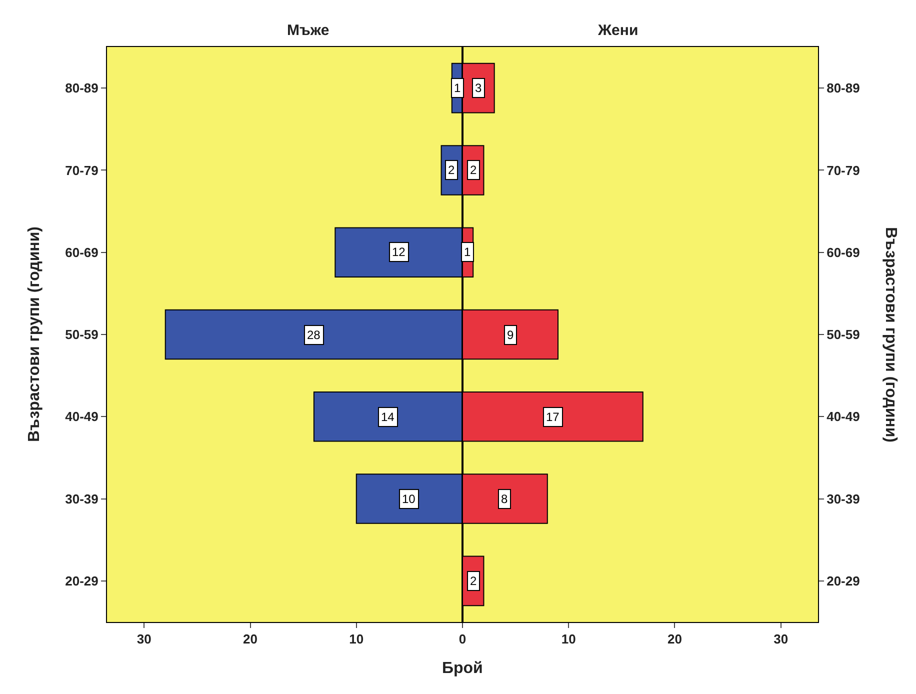 This screenshot has height=694, width=916. I want to click on data-label: 12, so click(399, 252).